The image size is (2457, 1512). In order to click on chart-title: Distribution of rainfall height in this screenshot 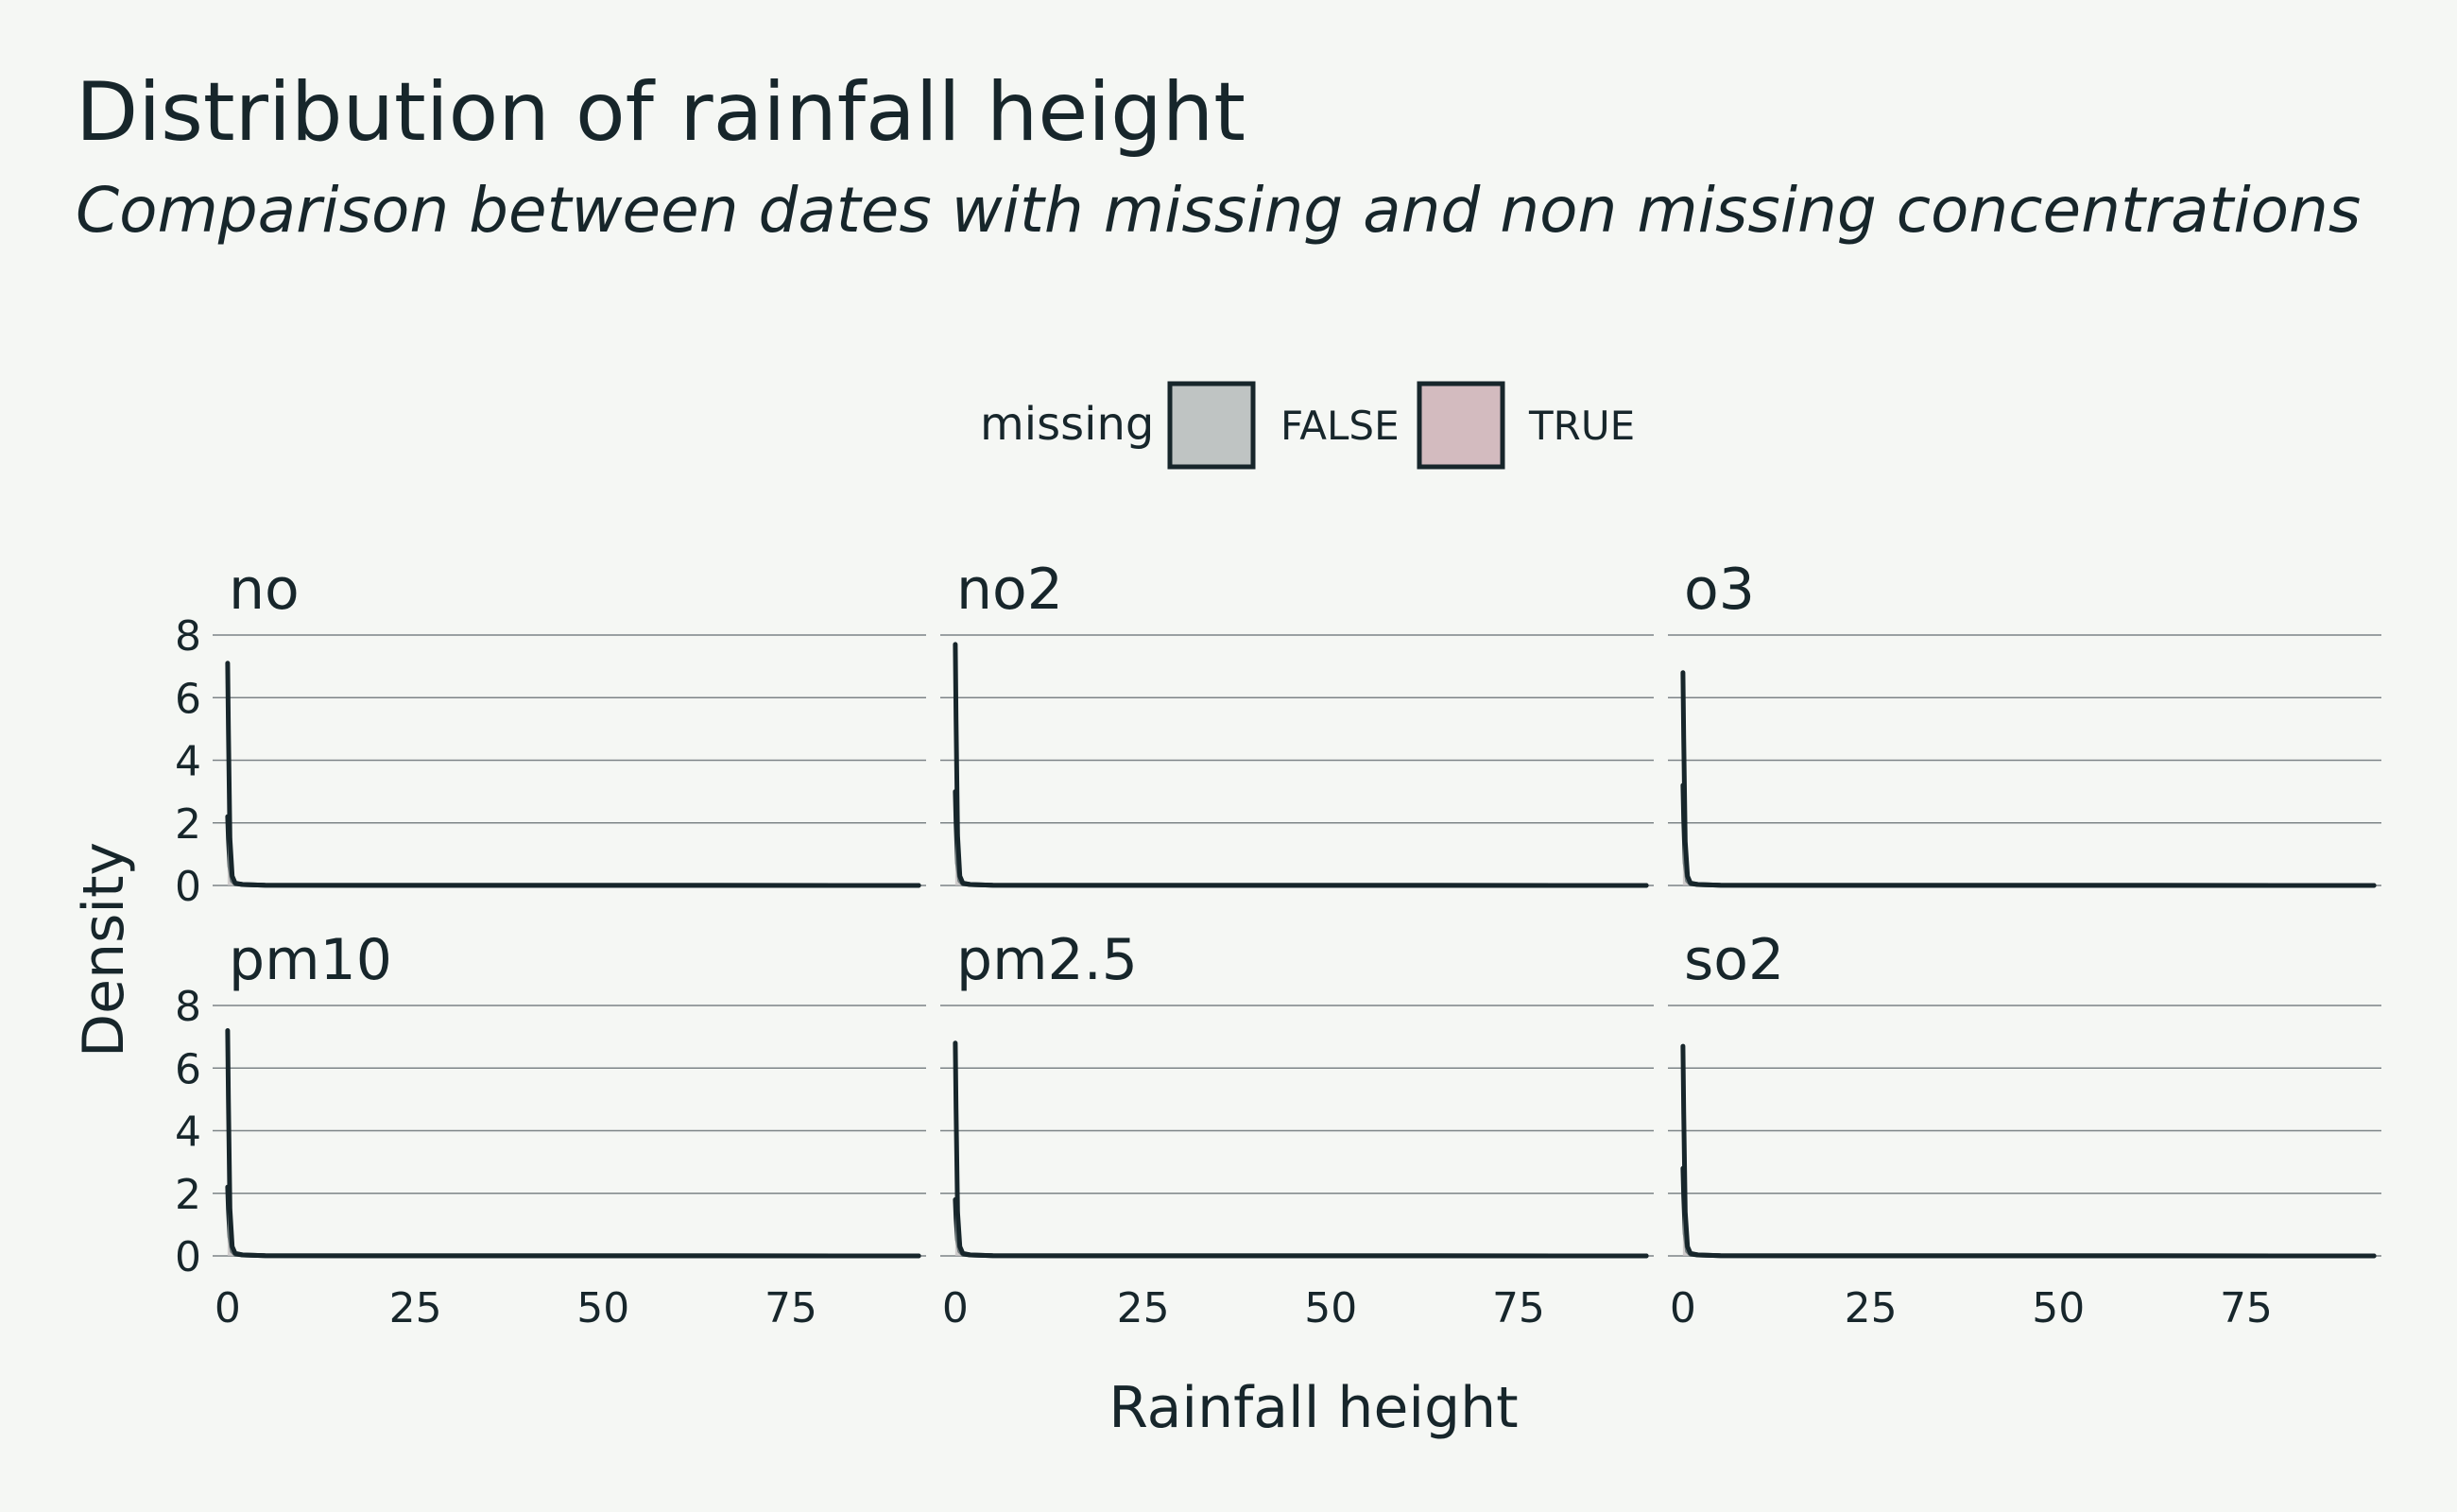, I will do `click(661, 112)`.